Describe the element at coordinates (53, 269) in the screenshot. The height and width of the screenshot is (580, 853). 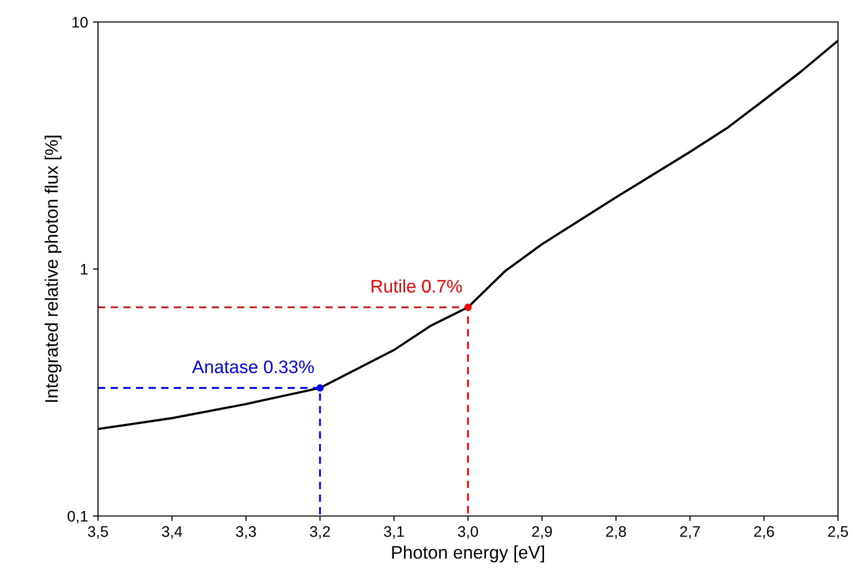
I see `y-axis-title: Integrated relative photon flux [%]` at that location.